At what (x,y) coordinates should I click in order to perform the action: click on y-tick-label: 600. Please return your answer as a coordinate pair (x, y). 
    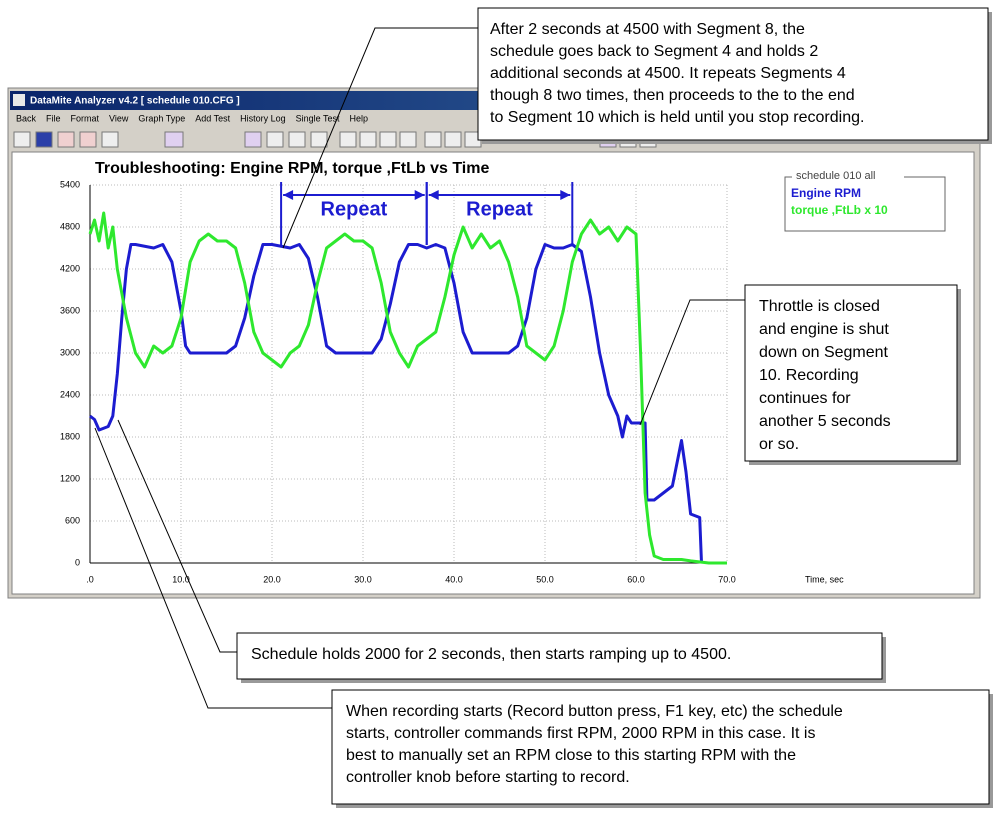
    Looking at the image, I should click on (72, 520).